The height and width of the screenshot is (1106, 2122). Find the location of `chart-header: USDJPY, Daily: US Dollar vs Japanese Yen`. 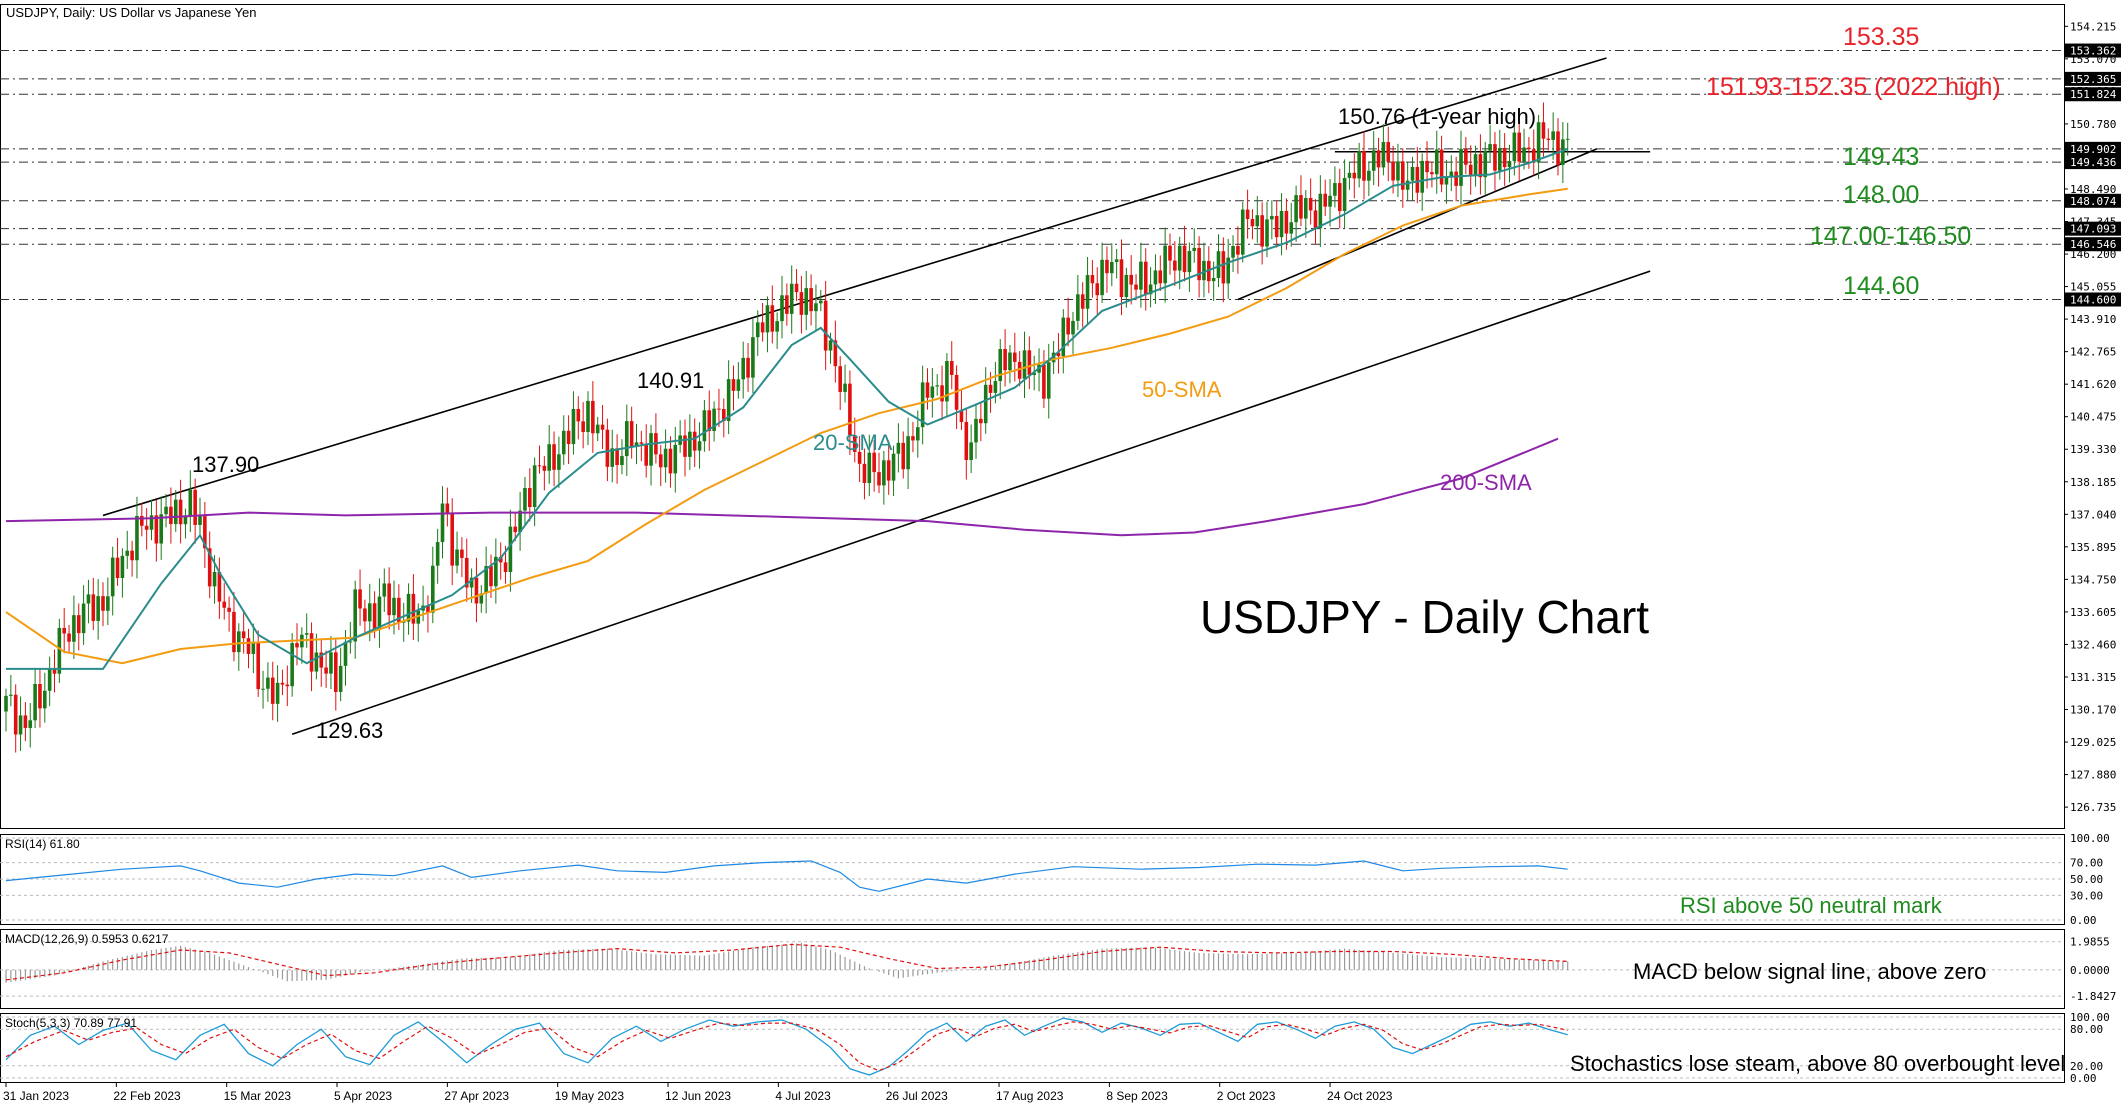

chart-header: USDJPY, Daily: US Dollar vs Japanese Yen is located at coordinates (131, 12).